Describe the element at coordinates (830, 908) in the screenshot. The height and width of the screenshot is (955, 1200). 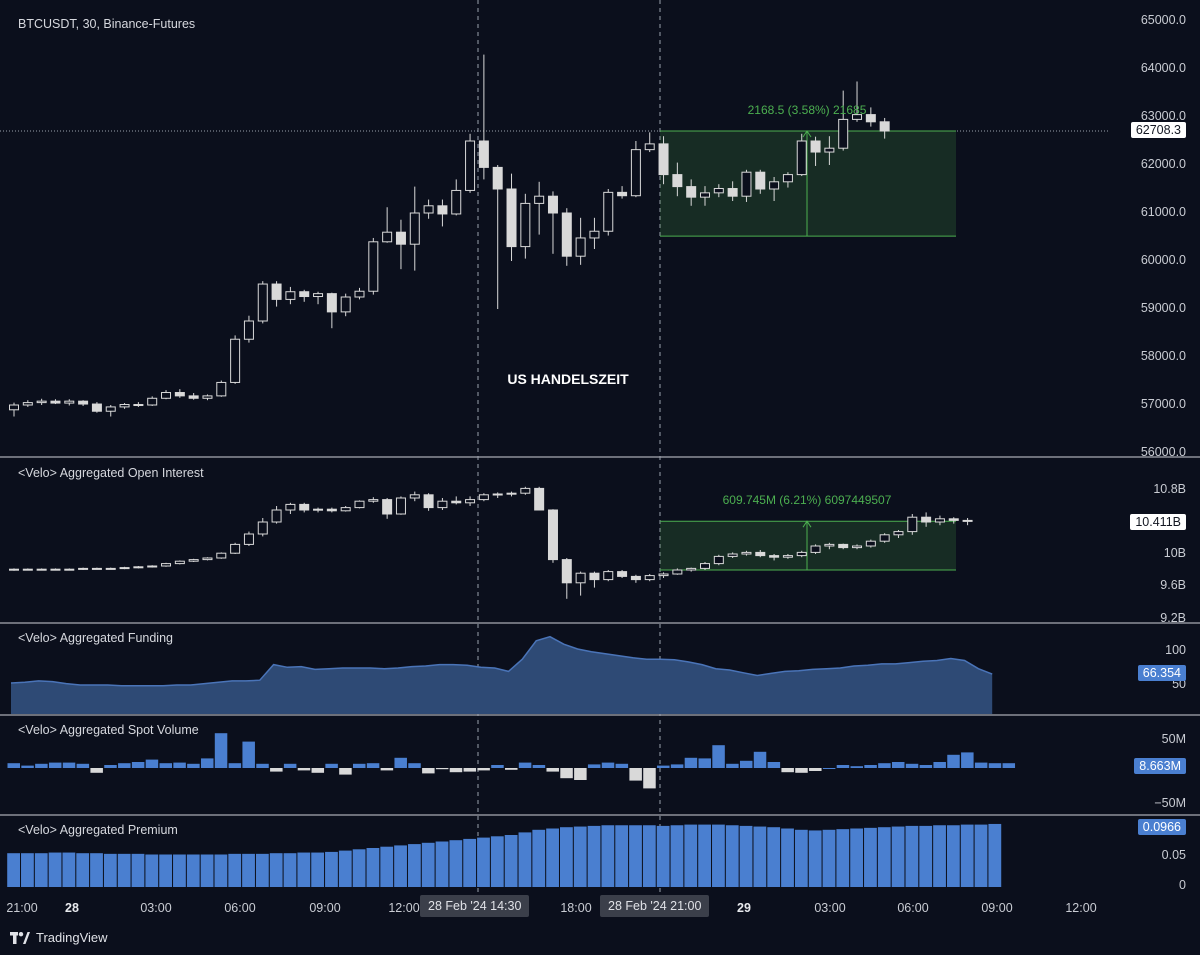
I see `time-axis-label: 03:00` at that location.